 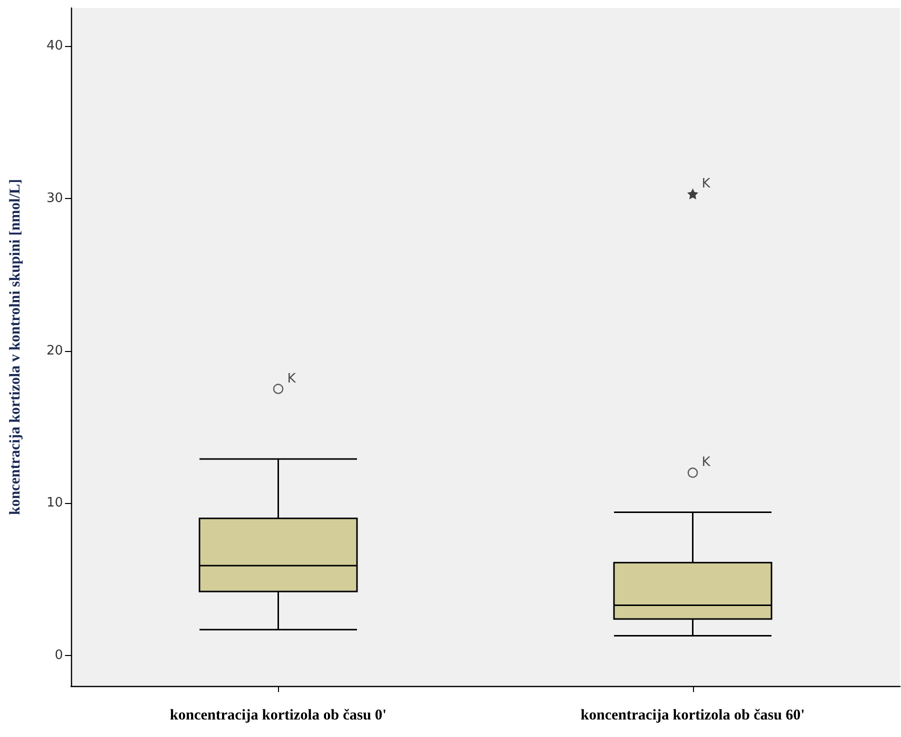 I want to click on x-tick-label: koncentracija kortizola ob času 60', so click(x=692, y=716).